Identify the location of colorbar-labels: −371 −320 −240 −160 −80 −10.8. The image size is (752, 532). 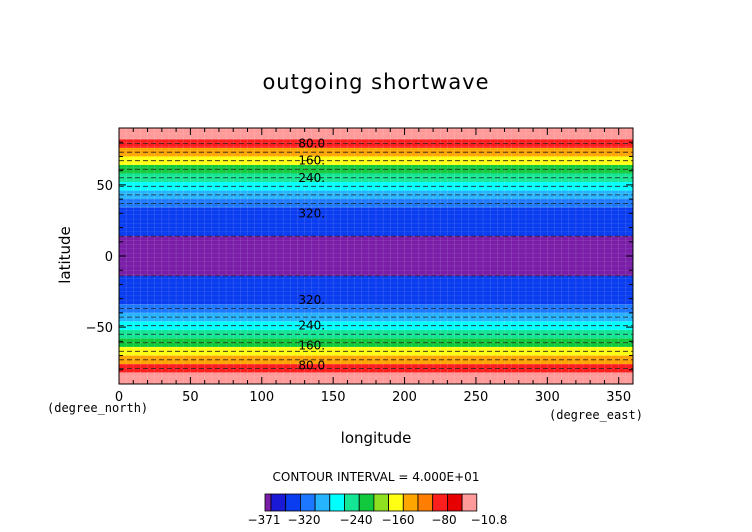
(378, 520).